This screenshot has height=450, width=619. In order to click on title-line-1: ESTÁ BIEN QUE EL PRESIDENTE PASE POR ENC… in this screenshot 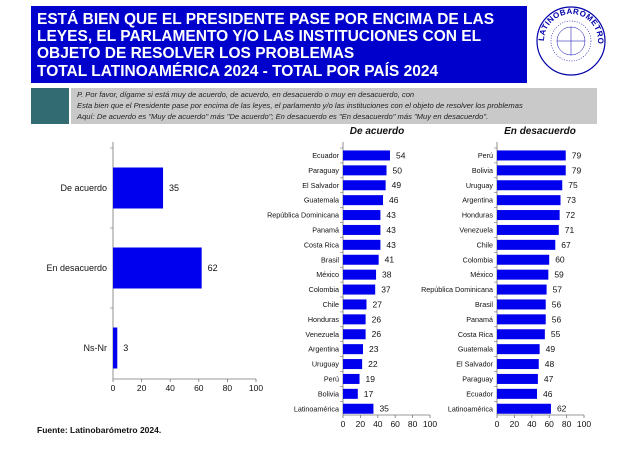, I will do `click(266, 19)`.